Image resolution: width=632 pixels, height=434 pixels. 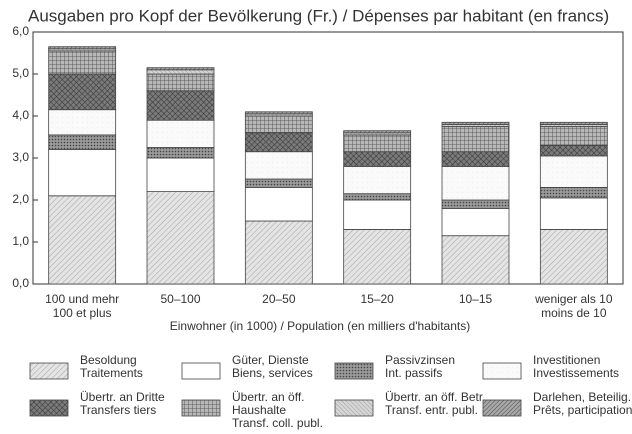 What do you see at coordinates (476, 299) in the screenshot?
I see `x-tick-label: 10–15` at bounding box center [476, 299].